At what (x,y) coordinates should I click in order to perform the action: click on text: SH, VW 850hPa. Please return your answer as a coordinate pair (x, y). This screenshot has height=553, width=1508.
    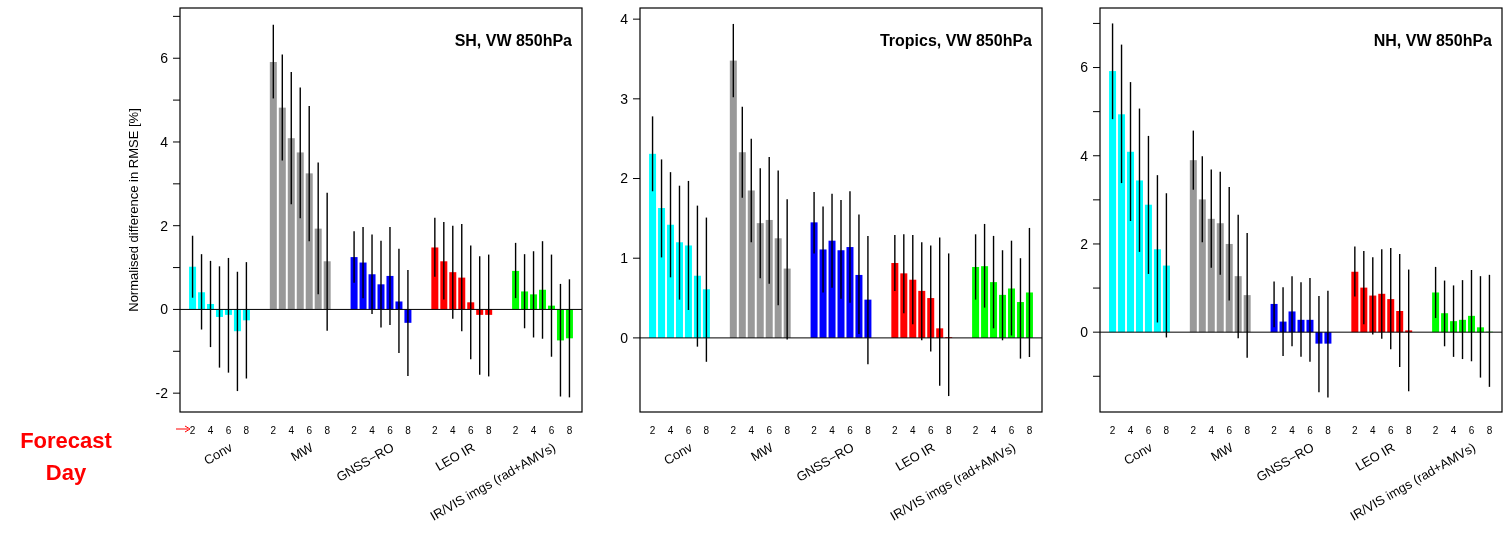
    Looking at the image, I should click on (513, 40).